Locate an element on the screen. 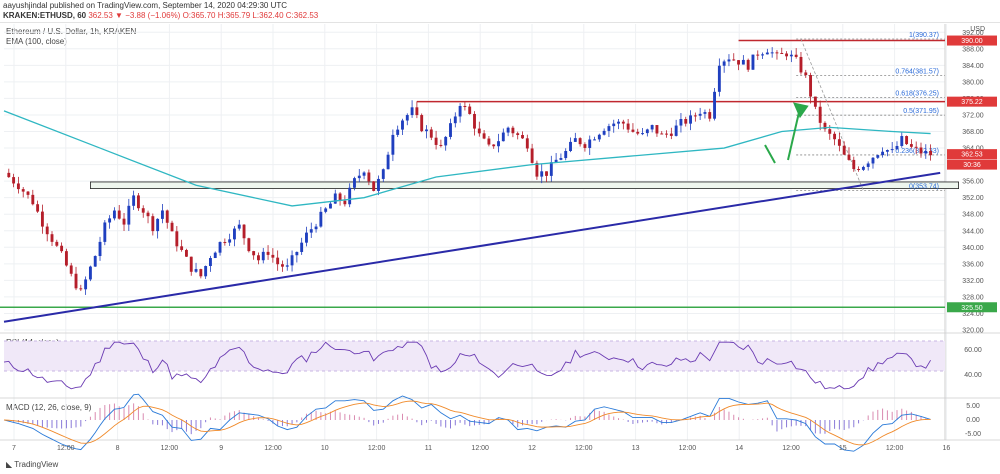 This screenshot has width=1000, height=474. forecast-arrow-down is located at coordinates (770, 154).